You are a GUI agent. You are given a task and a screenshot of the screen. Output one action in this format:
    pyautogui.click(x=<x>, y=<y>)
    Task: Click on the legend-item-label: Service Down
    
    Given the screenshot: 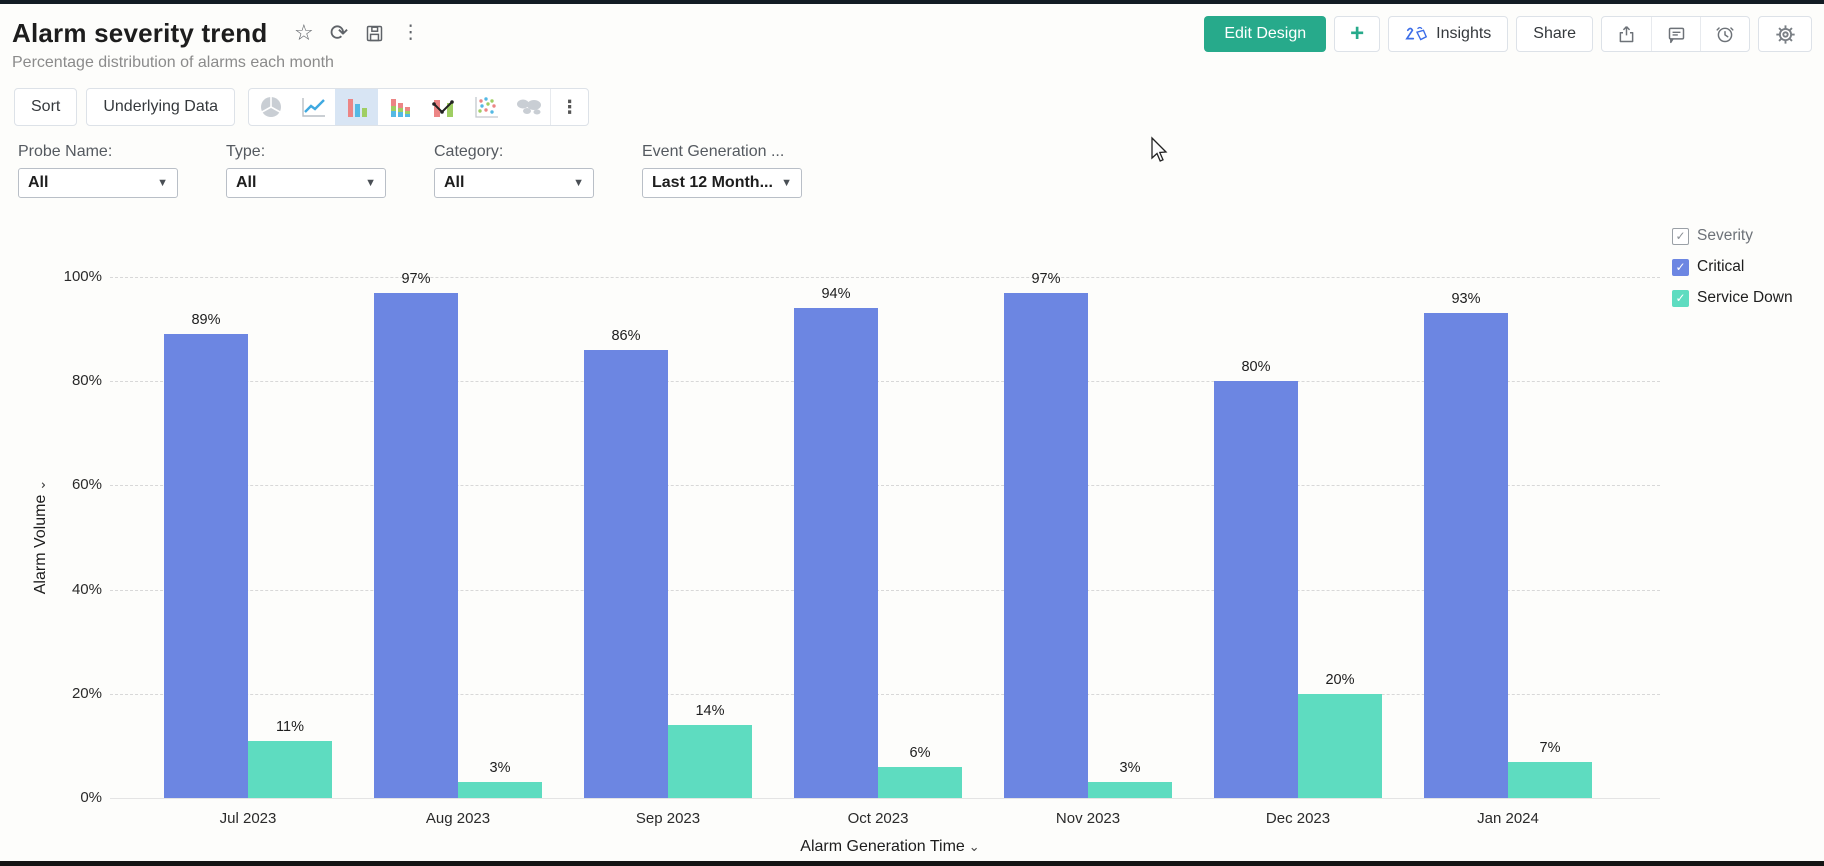 What is the action you would take?
    pyautogui.click(x=1745, y=297)
    